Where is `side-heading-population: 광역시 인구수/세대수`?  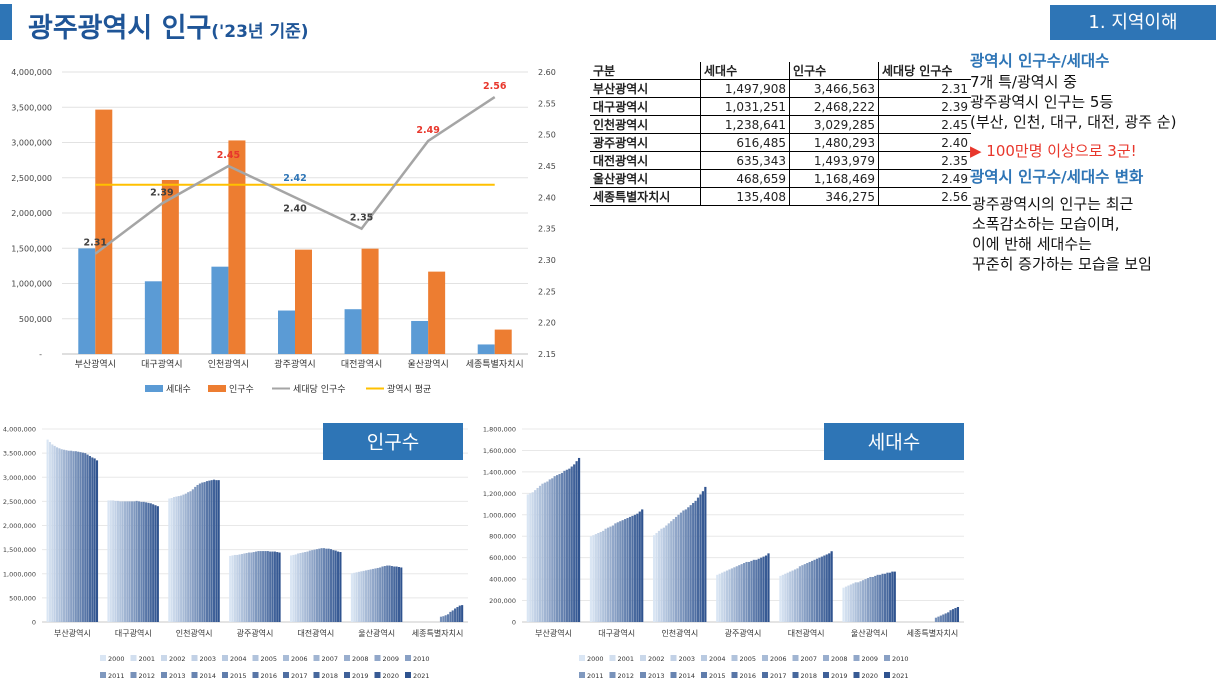
side-heading-population: 광역시 인구수/세대수 is located at coordinates (1040, 61).